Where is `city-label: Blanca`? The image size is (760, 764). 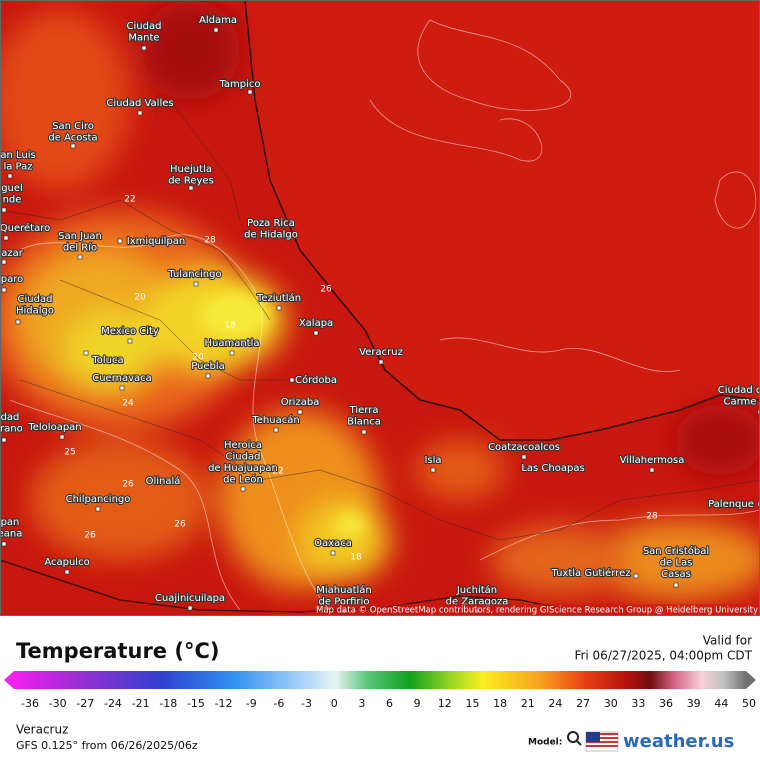 city-label: Blanca is located at coordinates (364, 422).